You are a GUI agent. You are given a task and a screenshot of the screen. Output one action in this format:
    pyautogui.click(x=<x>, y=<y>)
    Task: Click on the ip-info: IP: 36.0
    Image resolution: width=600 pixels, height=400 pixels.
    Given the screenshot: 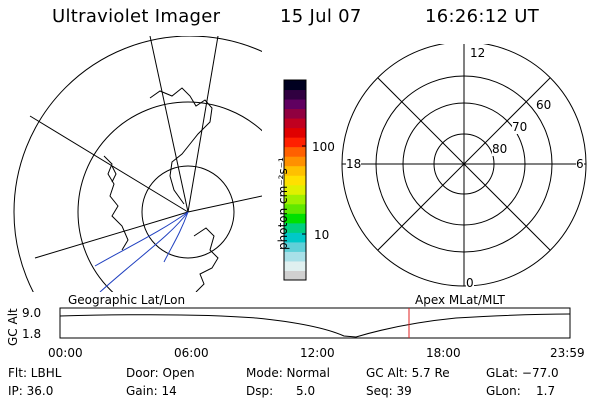 What is the action you would take?
    pyautogui.click(x=31, y=391)
    